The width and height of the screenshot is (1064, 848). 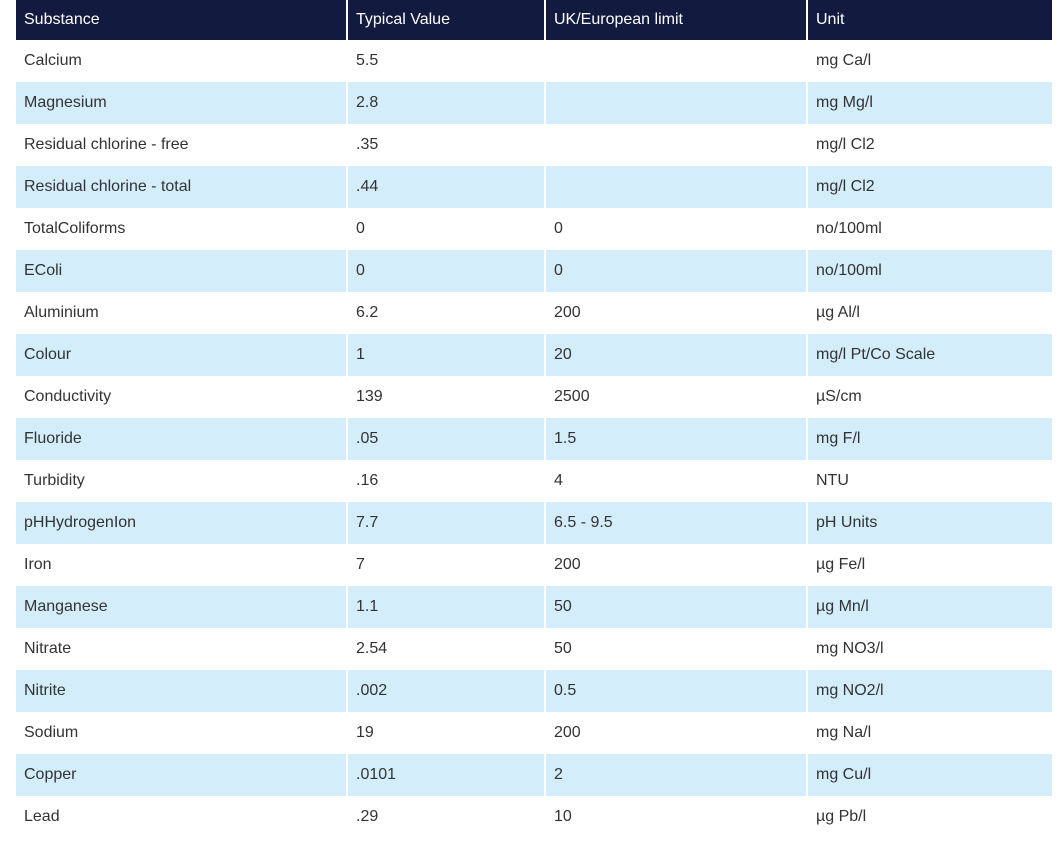 What do you see at coordinates (182, 775) in the screenshot?
I see `substance-cell: Copper` at bounding box center [182, 775].